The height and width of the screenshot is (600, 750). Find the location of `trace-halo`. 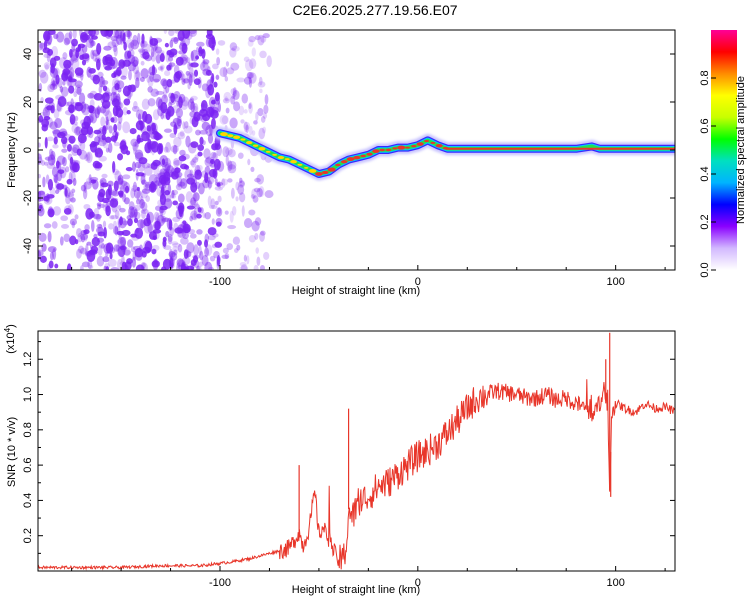

trace-halo is located at coordinates (444, 153).